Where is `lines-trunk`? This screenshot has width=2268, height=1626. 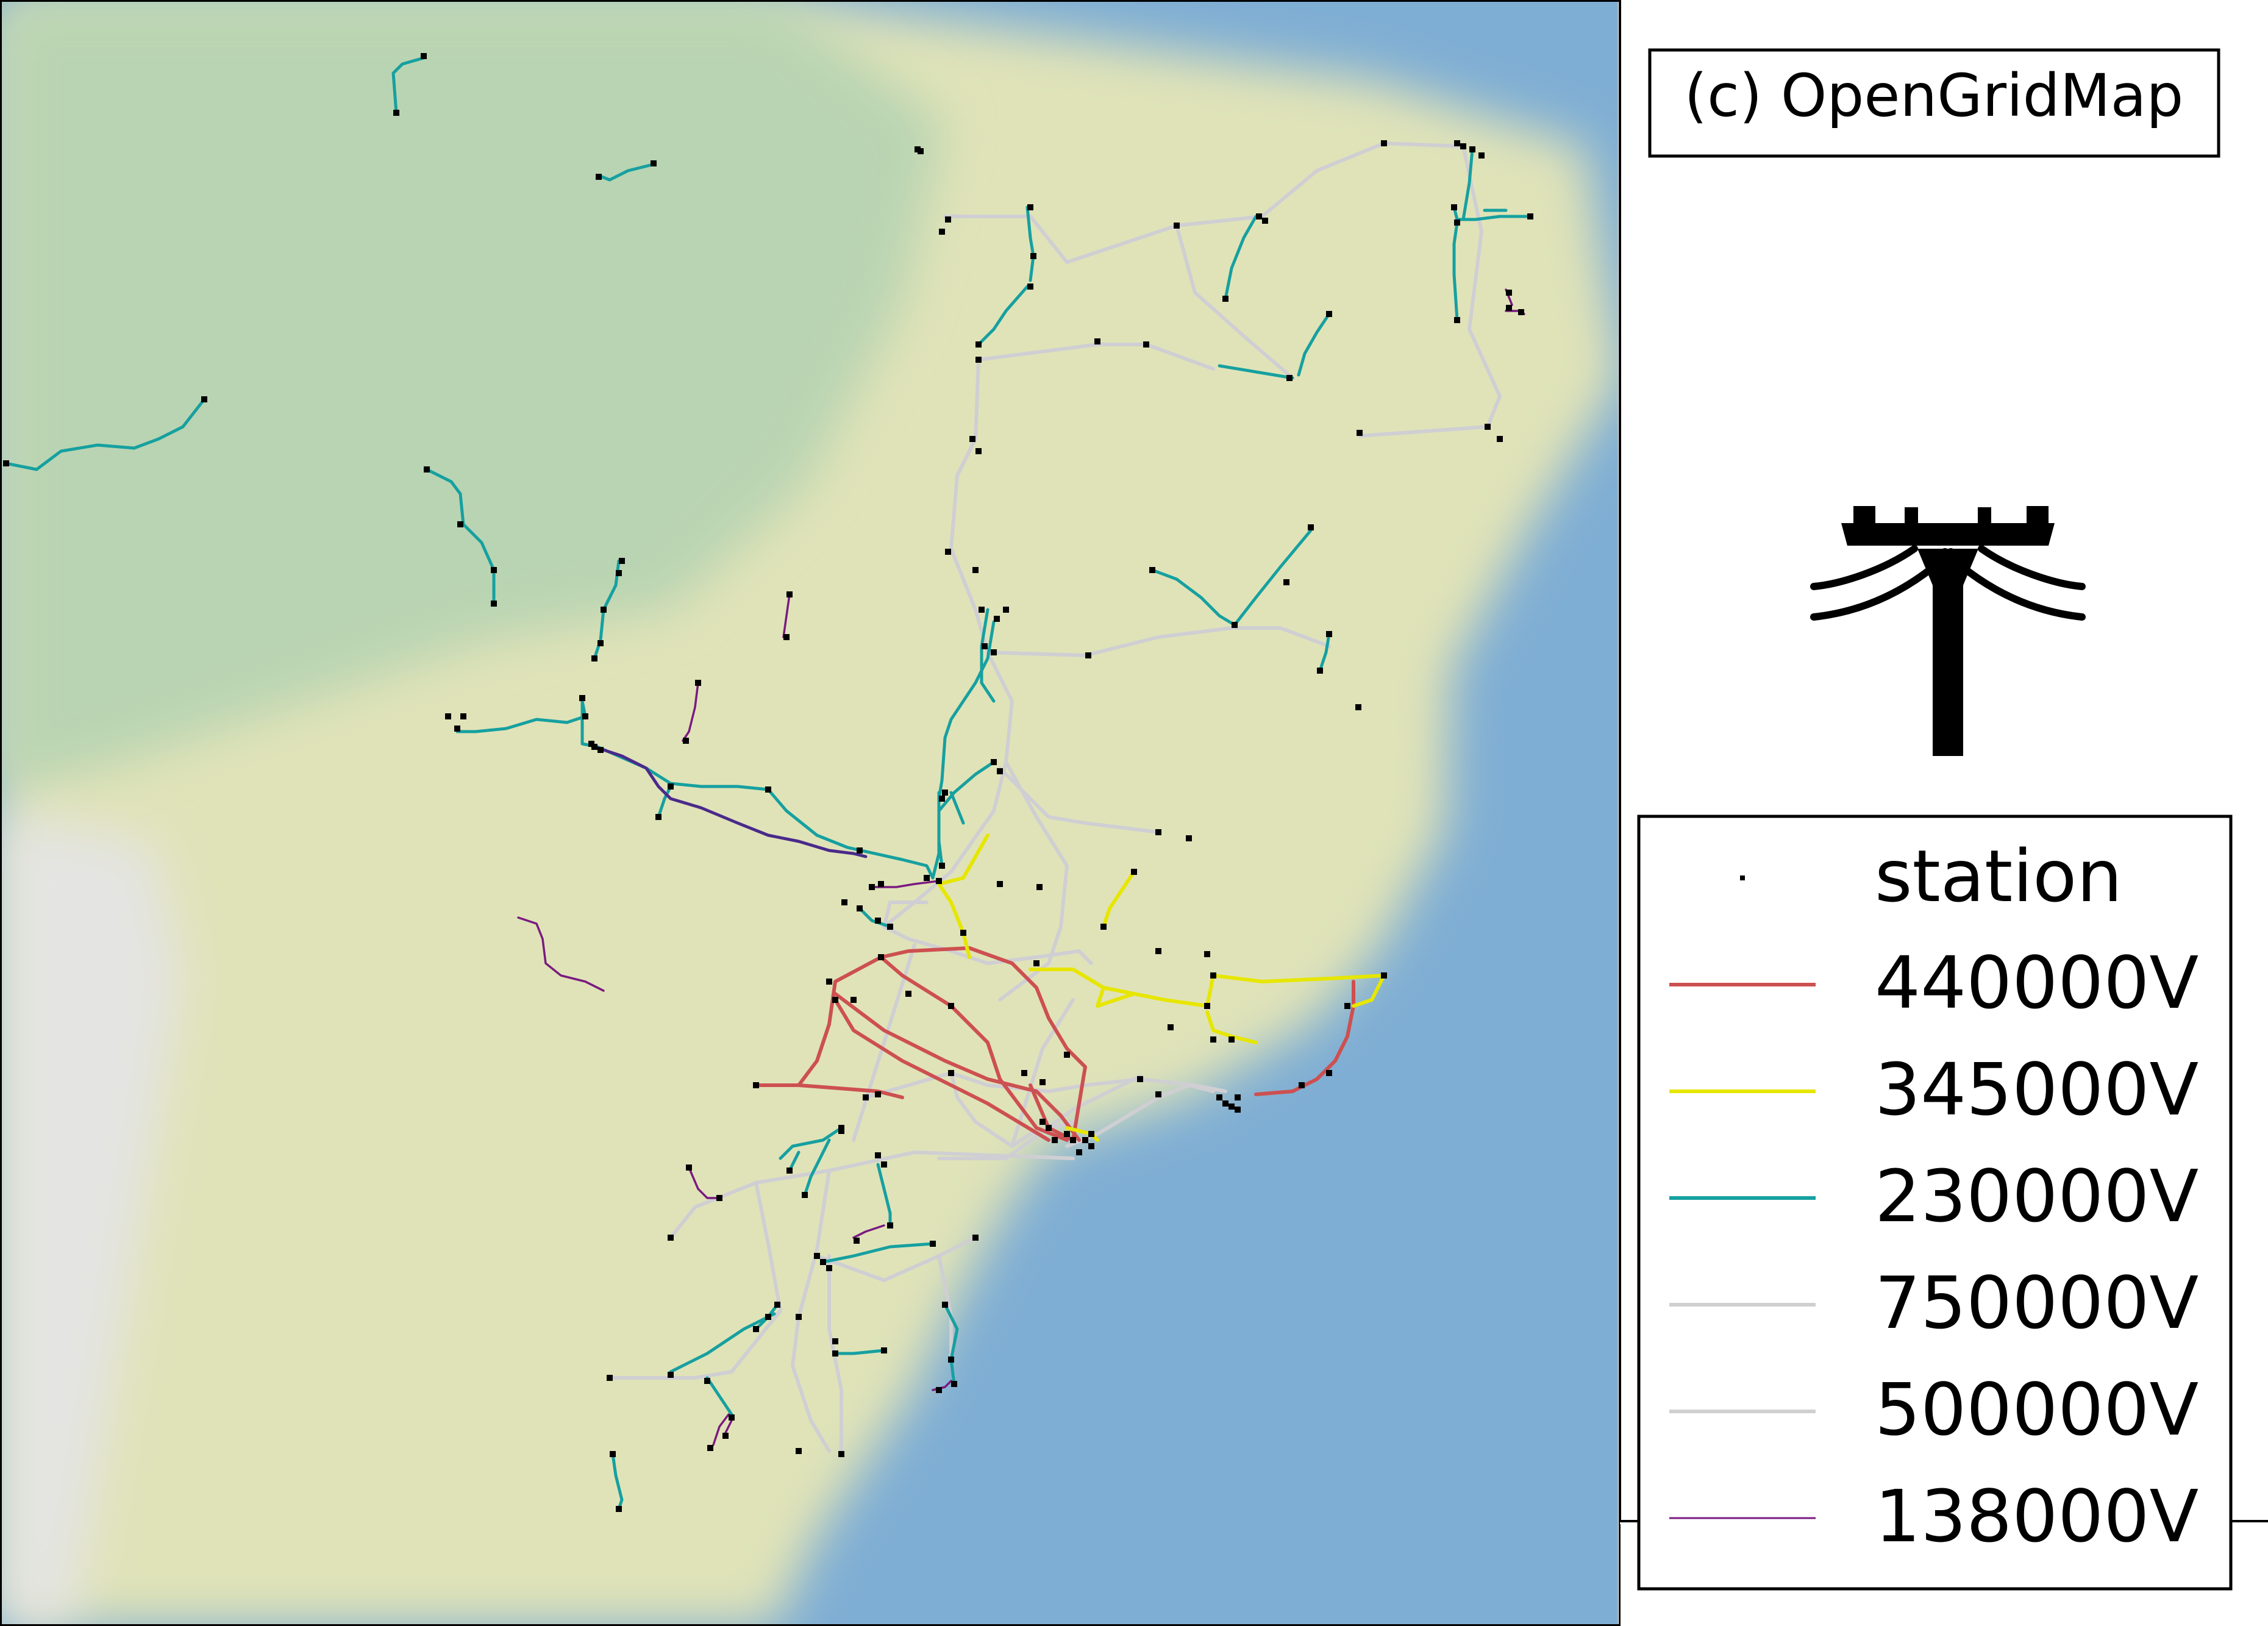 lines-trunk is located at coordinates (730, 802).